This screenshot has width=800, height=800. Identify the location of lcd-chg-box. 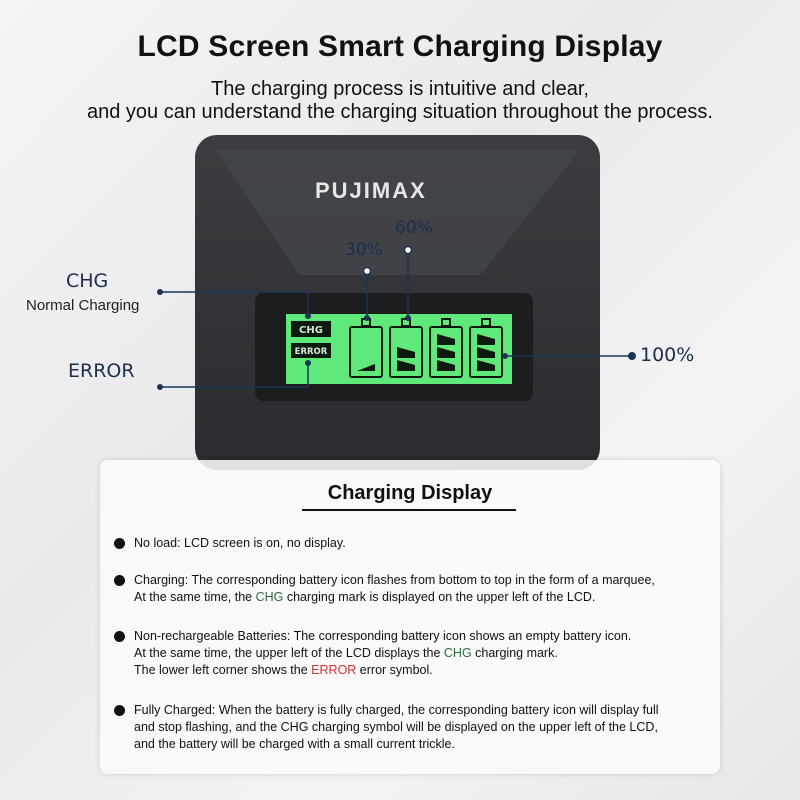
(311, 329).